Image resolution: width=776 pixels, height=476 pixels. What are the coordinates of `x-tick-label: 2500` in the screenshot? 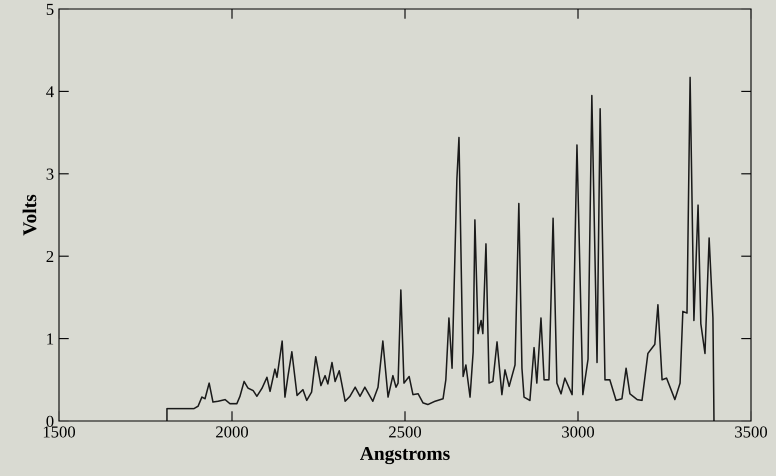 It's located at (405, 432).